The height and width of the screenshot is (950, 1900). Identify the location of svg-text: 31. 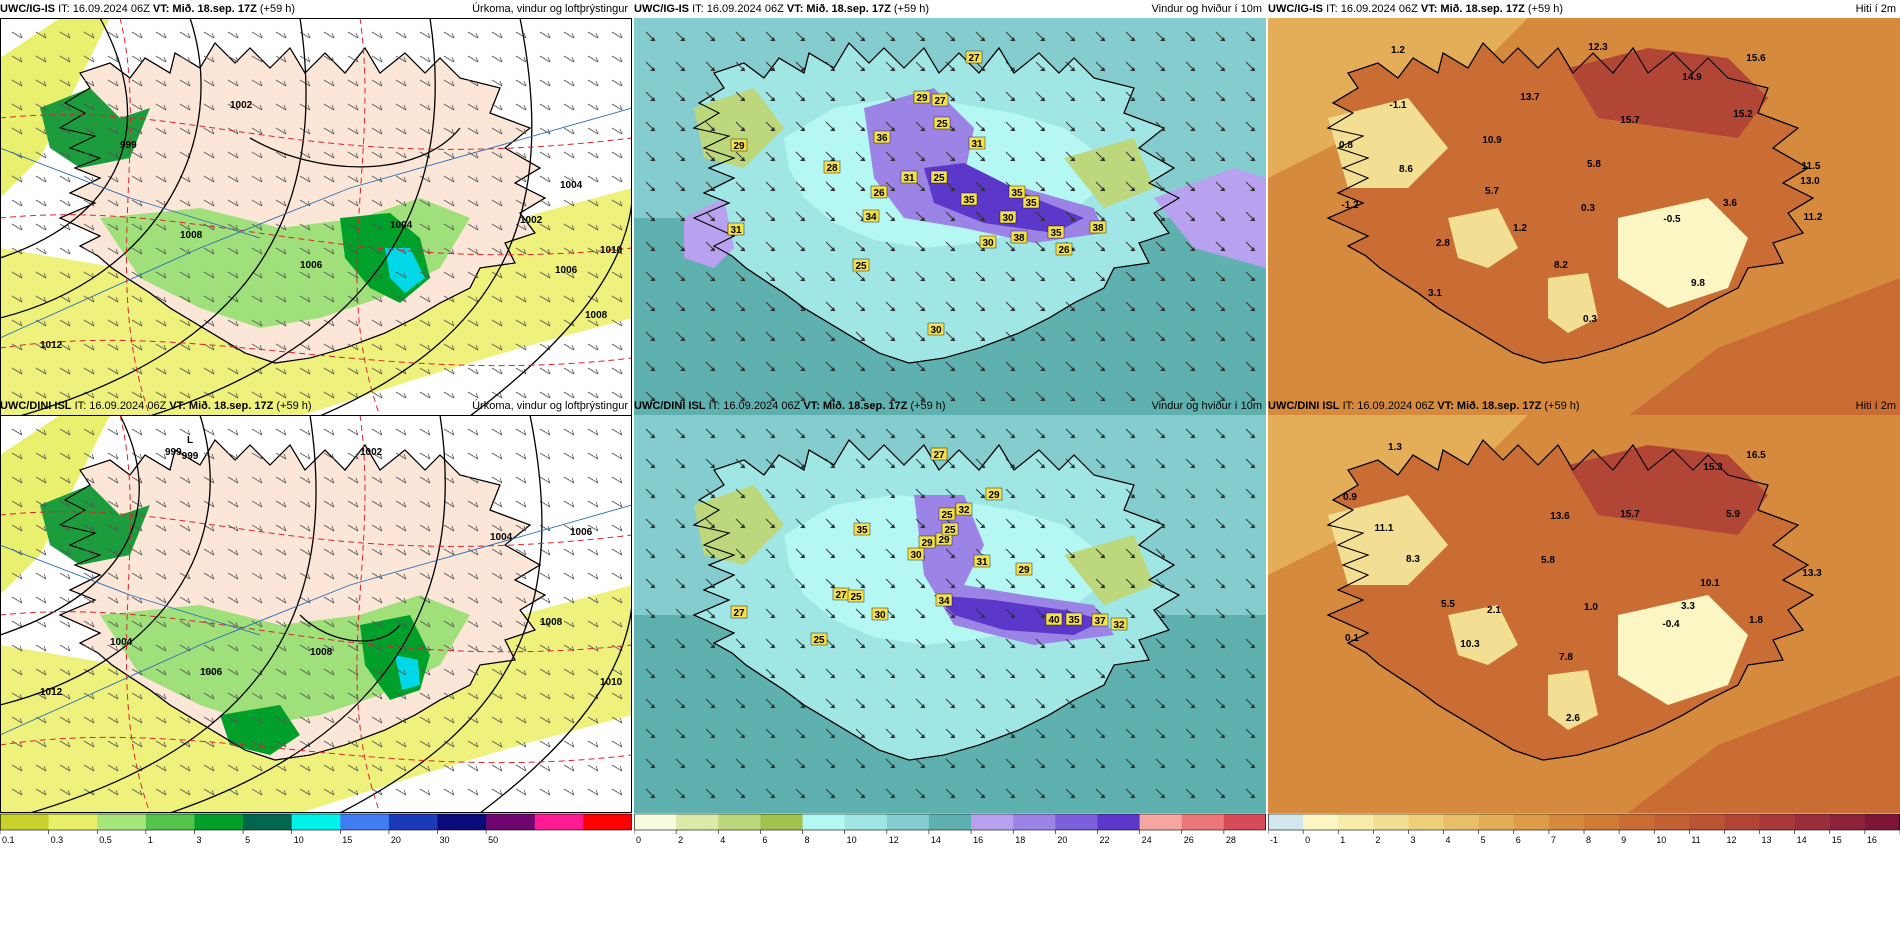
(736, 230).